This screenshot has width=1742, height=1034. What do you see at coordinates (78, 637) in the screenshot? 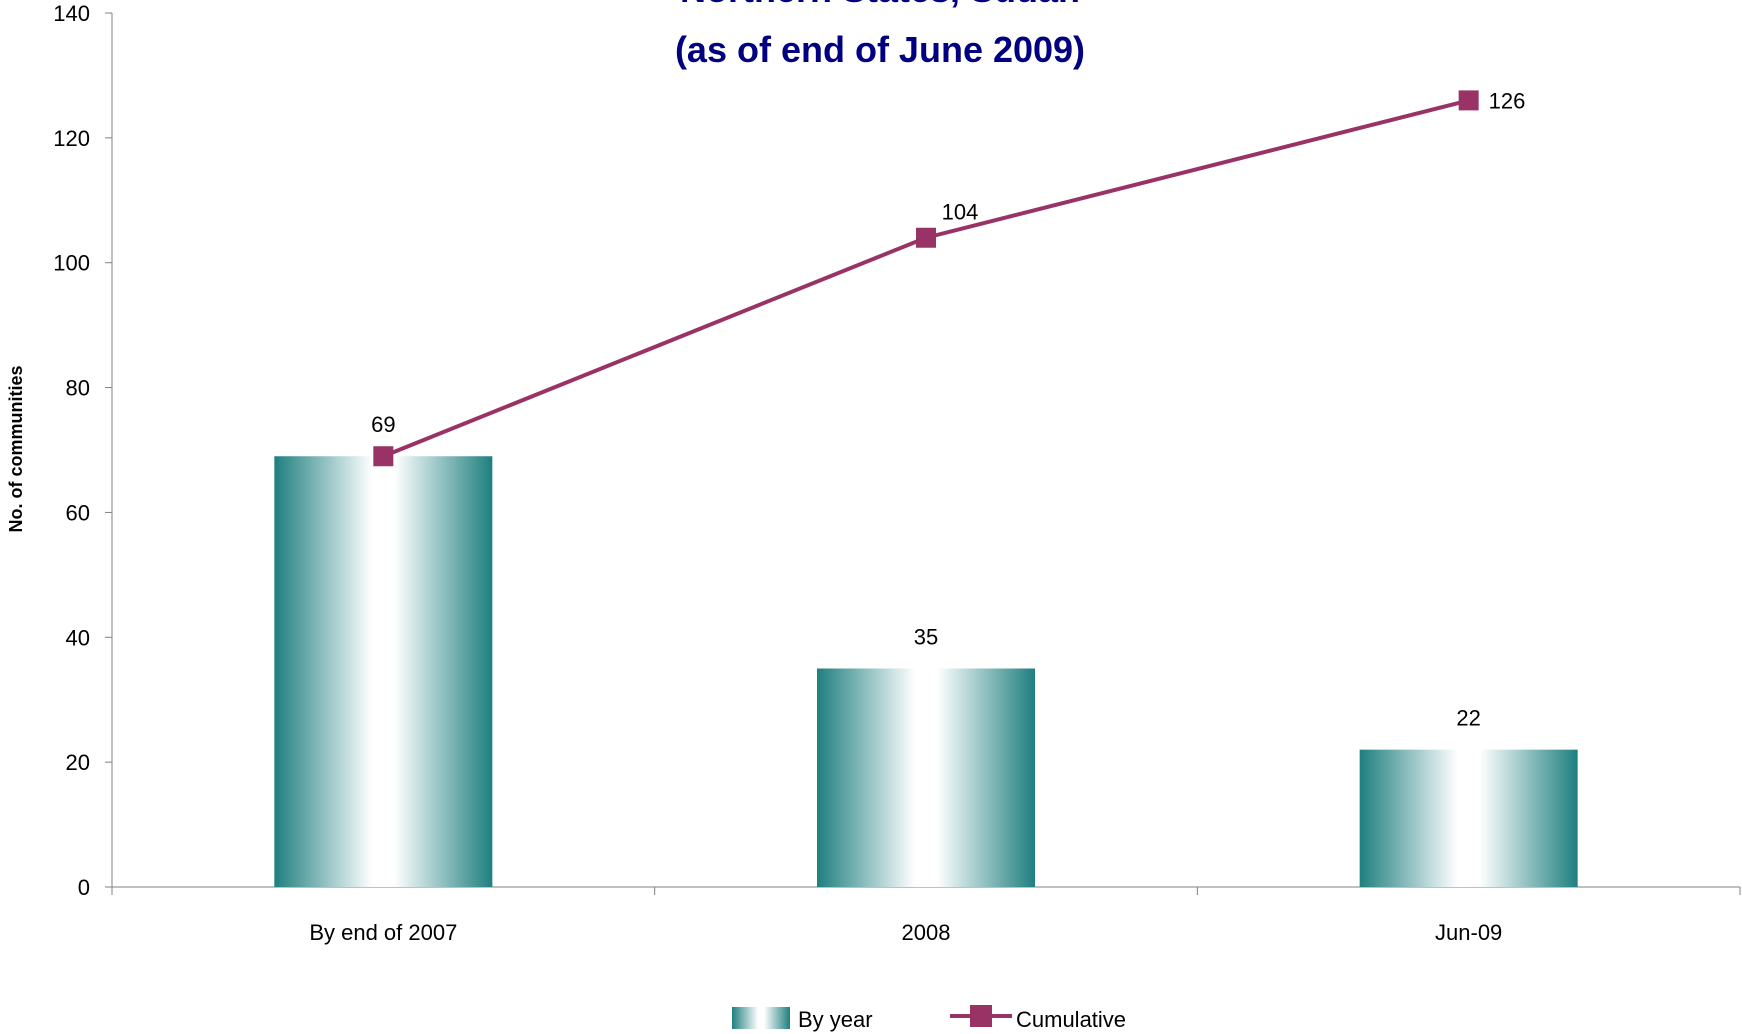
I see `y-tick-label: 40` at bounding box center [78, 637].